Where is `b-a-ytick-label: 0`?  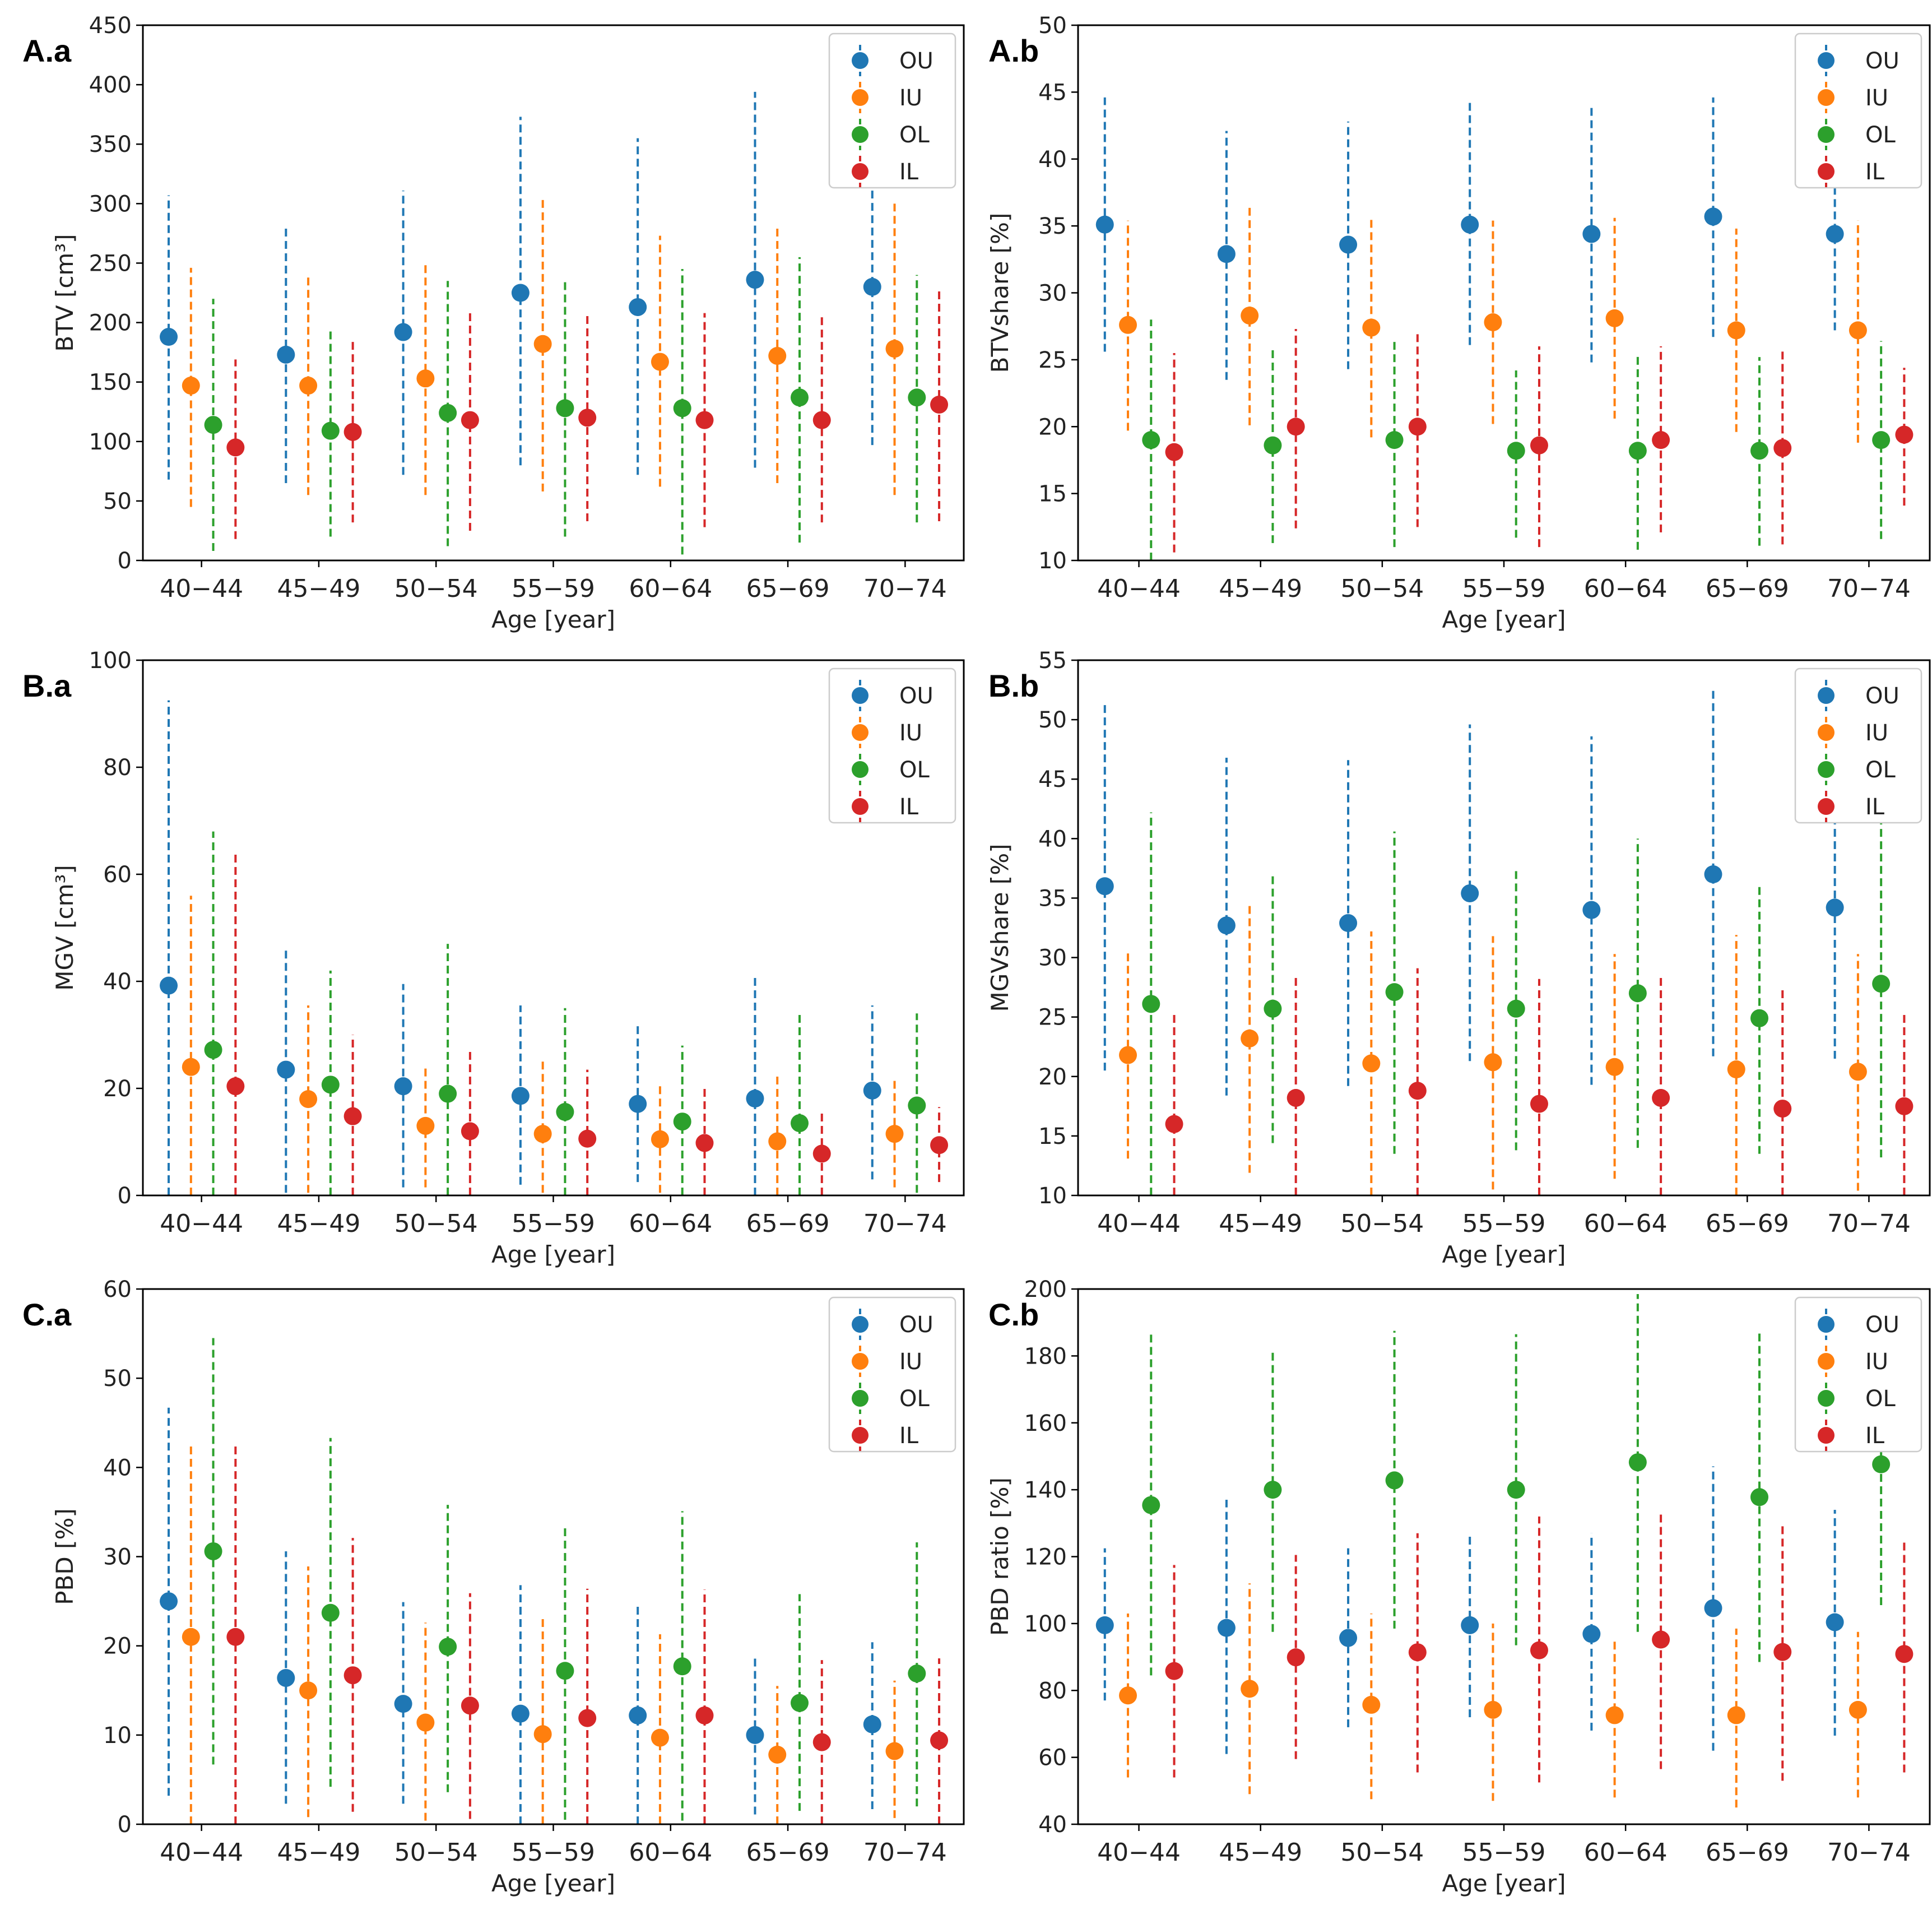 b-a-ytick-label: 0 is located at coordinates (125, 1196).